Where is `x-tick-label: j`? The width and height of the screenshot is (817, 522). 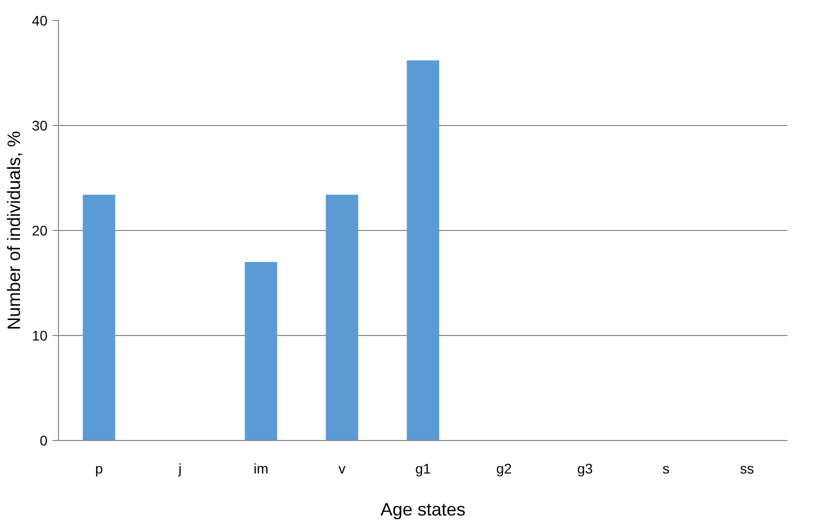
x-tick-label: j is located at coordinates (179, 468).